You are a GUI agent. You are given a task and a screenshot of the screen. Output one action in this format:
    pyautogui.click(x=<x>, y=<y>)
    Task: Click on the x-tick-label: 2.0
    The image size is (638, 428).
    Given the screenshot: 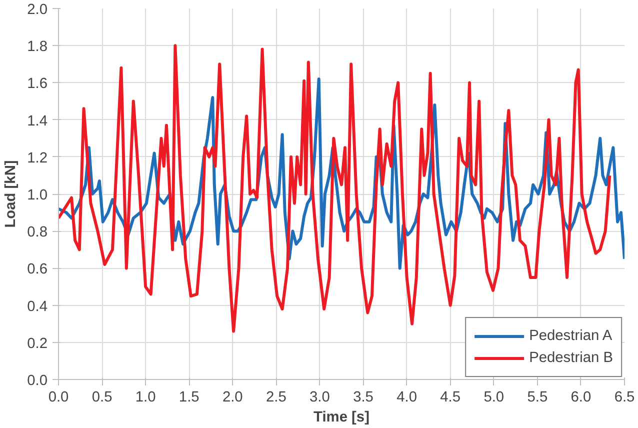 What is the action you would take?
    pyautogui.click(x=232, y=398)
    